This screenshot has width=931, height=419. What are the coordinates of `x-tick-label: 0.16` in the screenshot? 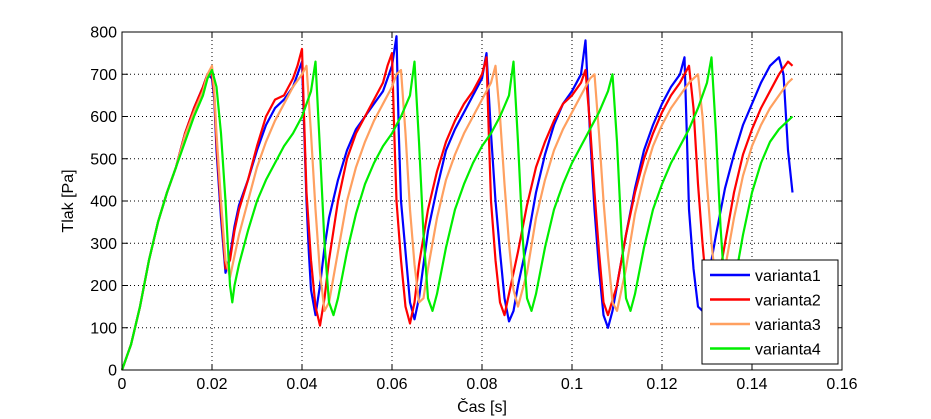 It's located at (841, 384).